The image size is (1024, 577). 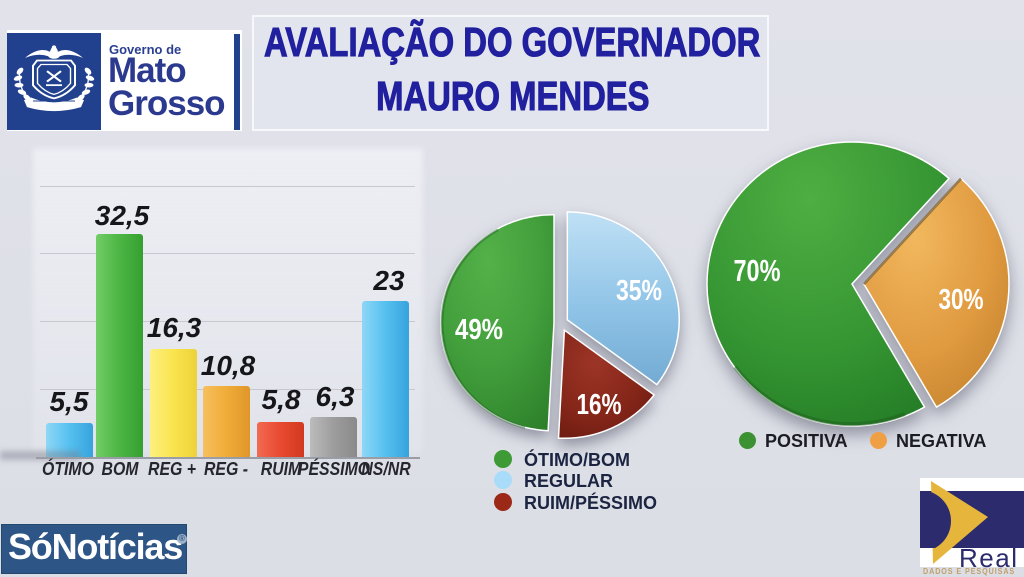 I want to click on svg-text: 70%, so click(x=757, y=270).